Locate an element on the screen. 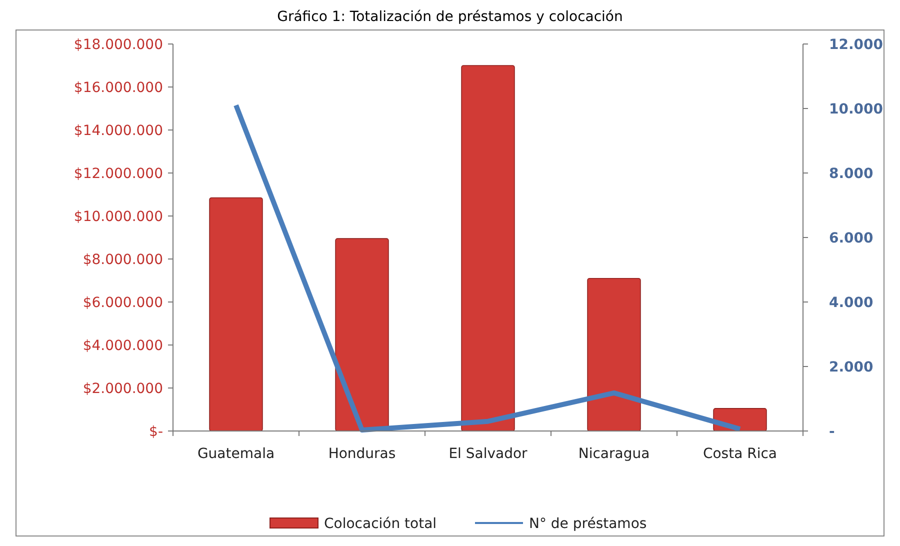 Image resolution: width=900 pixels, height=546 pixels. y-tick-label: $2.000.000 is located at coordinates (122, 388).